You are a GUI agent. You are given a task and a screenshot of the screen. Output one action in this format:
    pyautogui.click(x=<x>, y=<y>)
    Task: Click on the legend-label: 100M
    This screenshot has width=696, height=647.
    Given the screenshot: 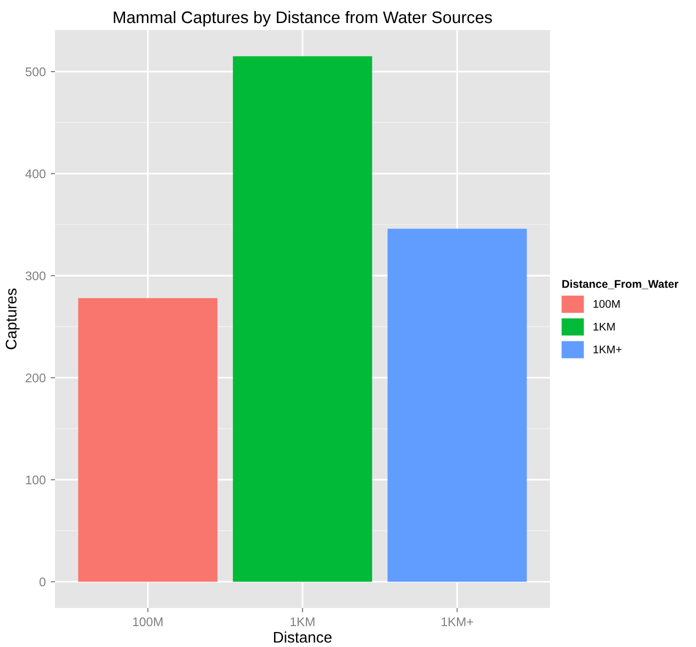 What is the action you would take?
    pyautogui.click(x=607, y=304)
    